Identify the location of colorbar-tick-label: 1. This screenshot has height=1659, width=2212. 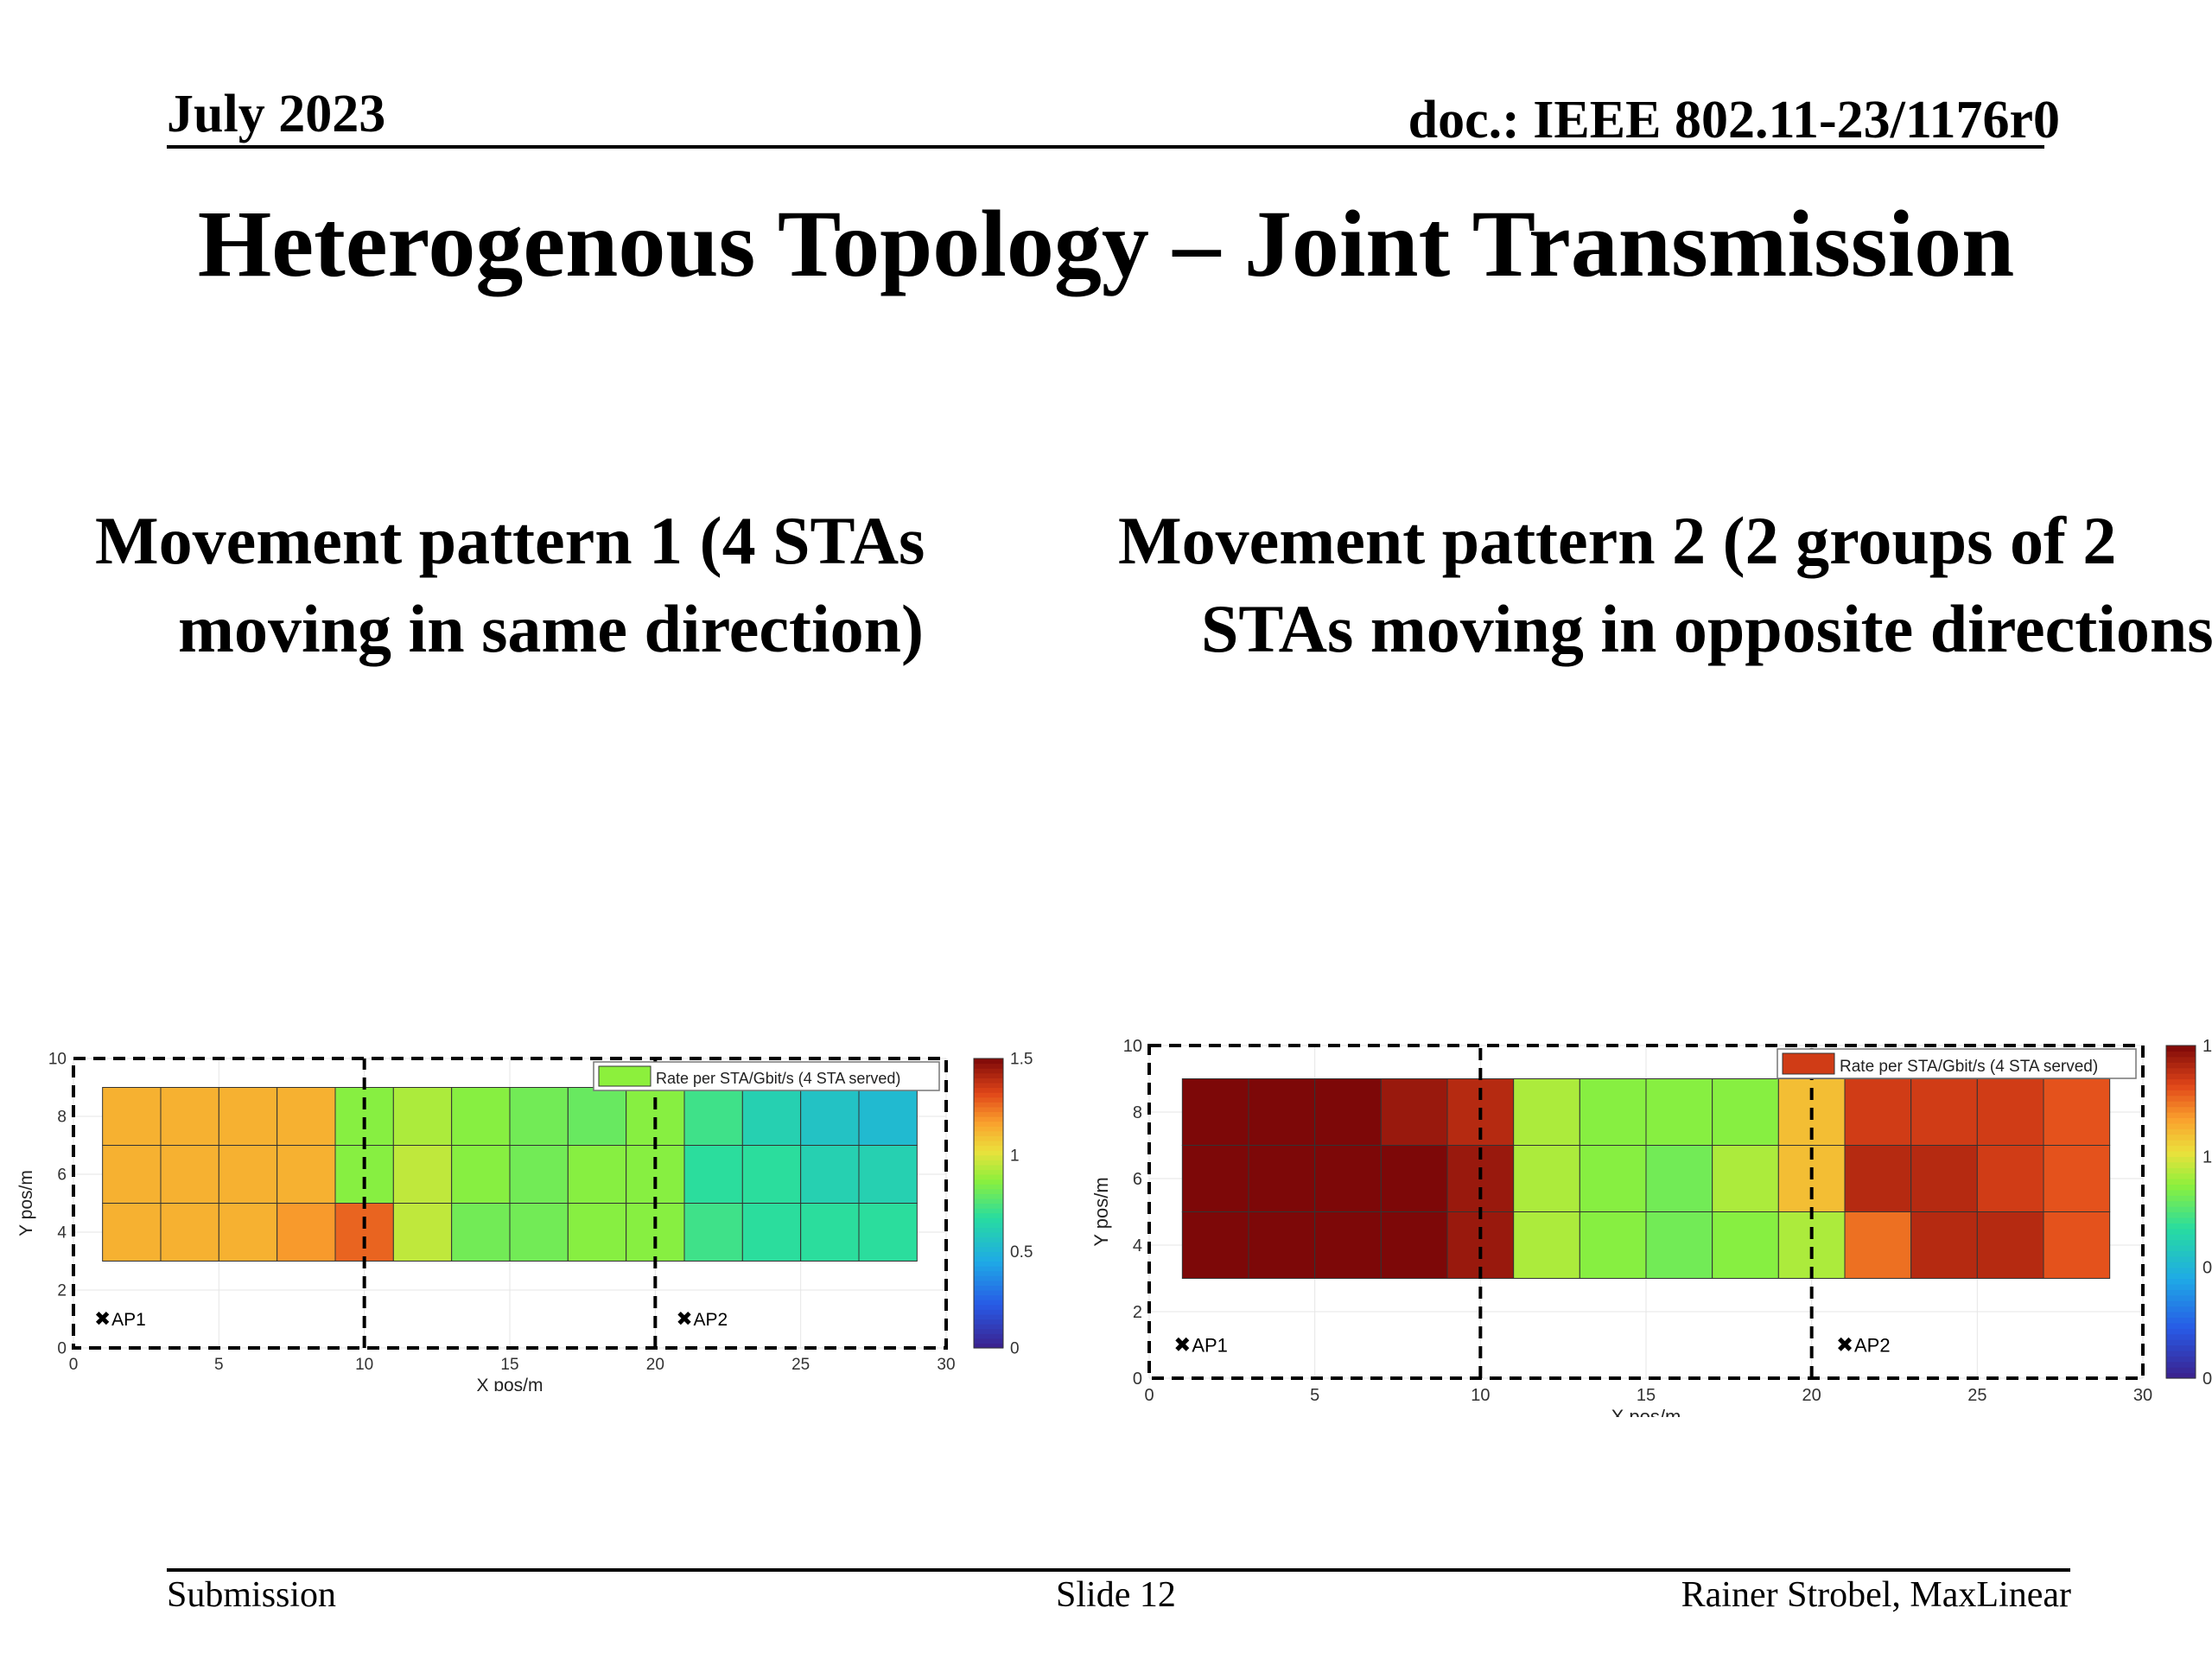
(2207, 1156).